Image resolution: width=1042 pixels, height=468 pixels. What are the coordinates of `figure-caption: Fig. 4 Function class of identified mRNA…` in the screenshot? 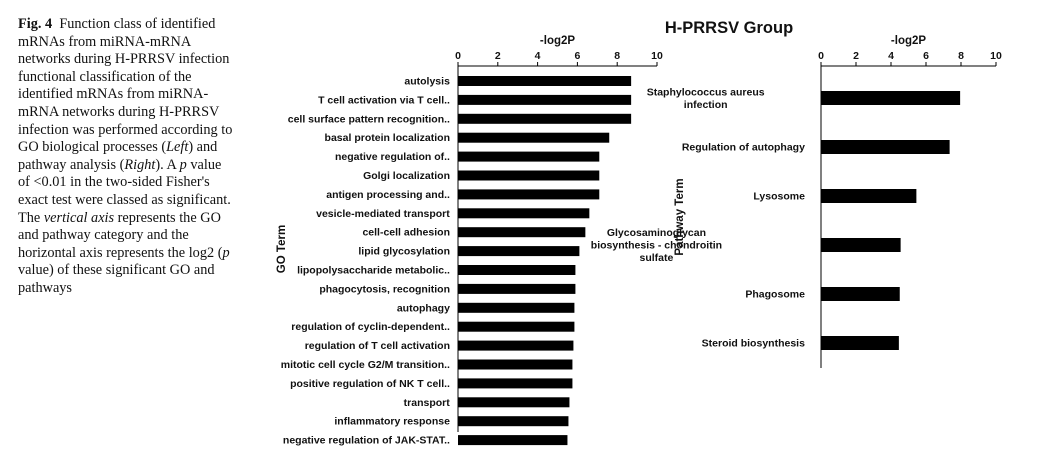 It's located at (125, 157).